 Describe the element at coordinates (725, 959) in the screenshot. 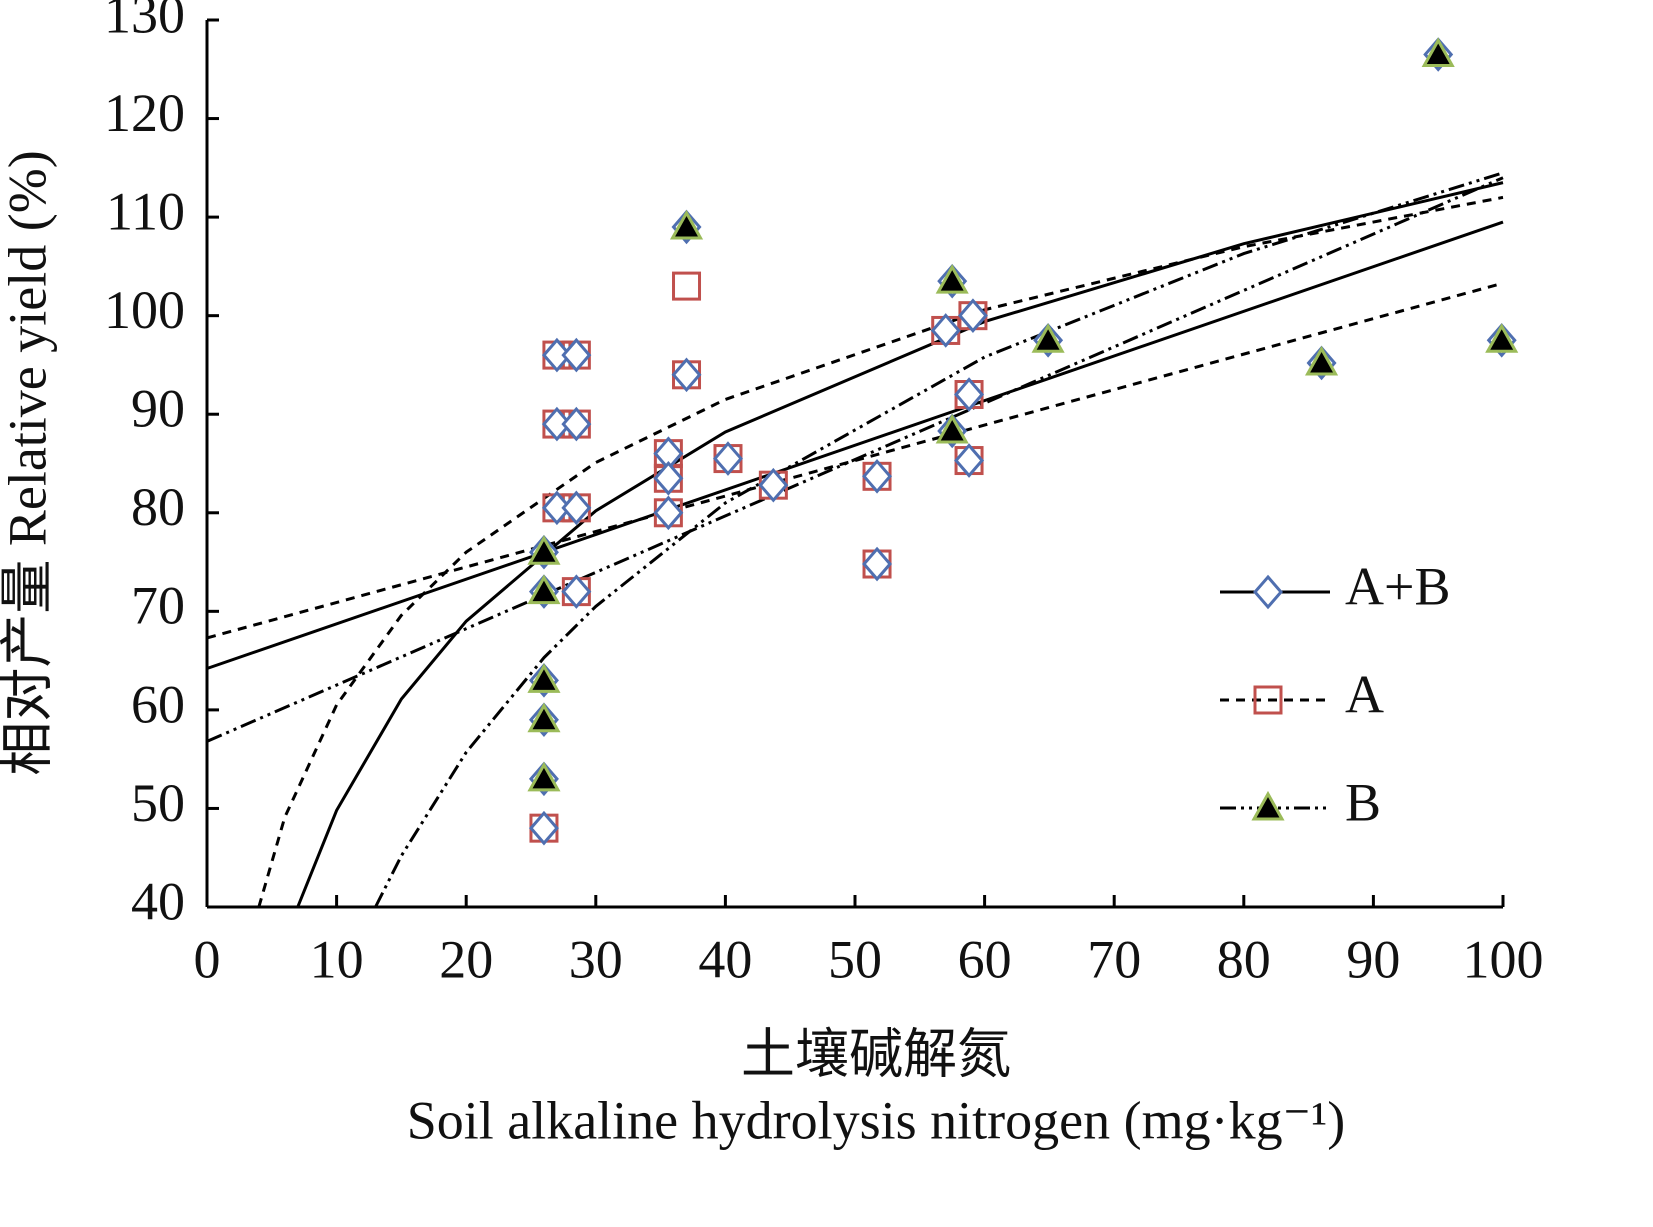

I see `x-tick-label: 40` at that location.